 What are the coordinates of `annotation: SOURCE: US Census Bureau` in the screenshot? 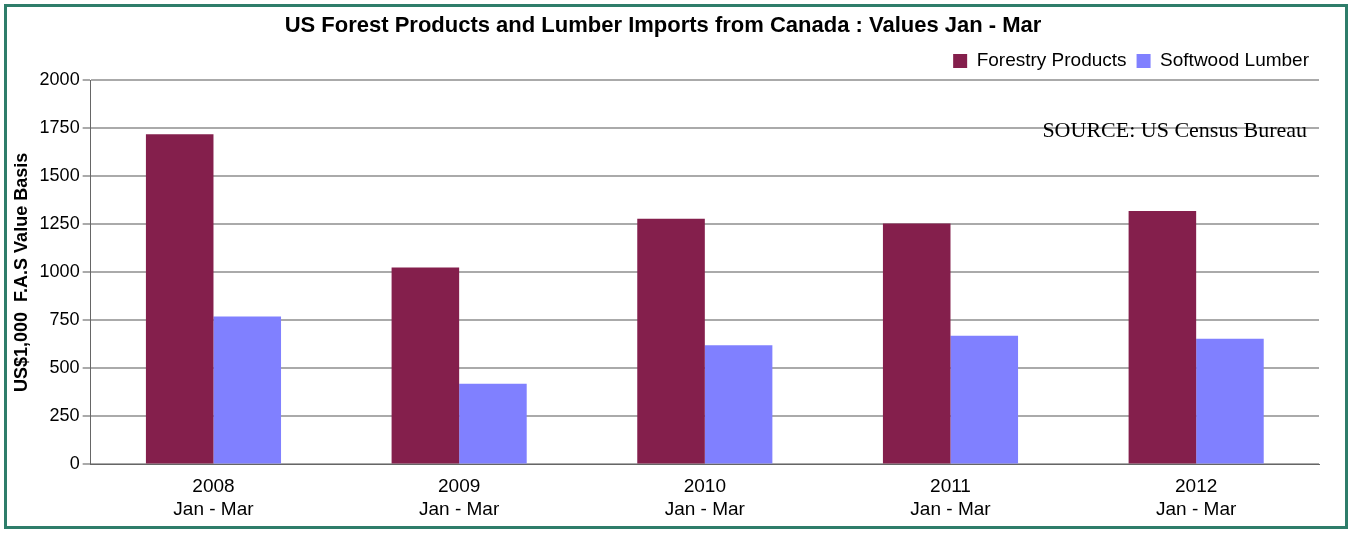 It's located at (1174, 130).